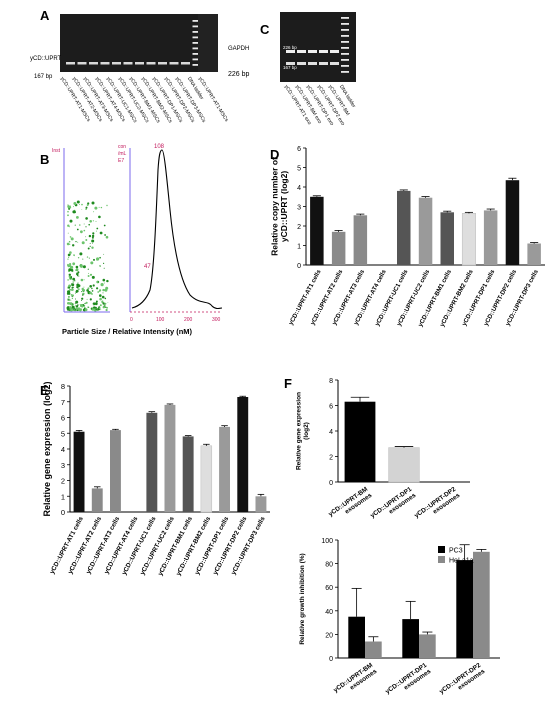  I want to click on nta-xtick-0: 0, so click(131, 320).